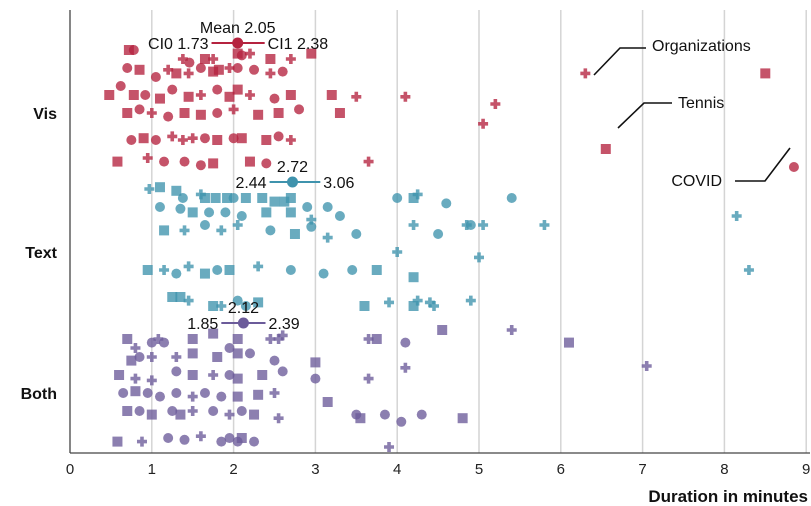 This screenshot has height=506, width=811. Describe the element at coordinates (298, 44) in the screenshot. I see `ci-high-label: CI1 2.38` at that location.